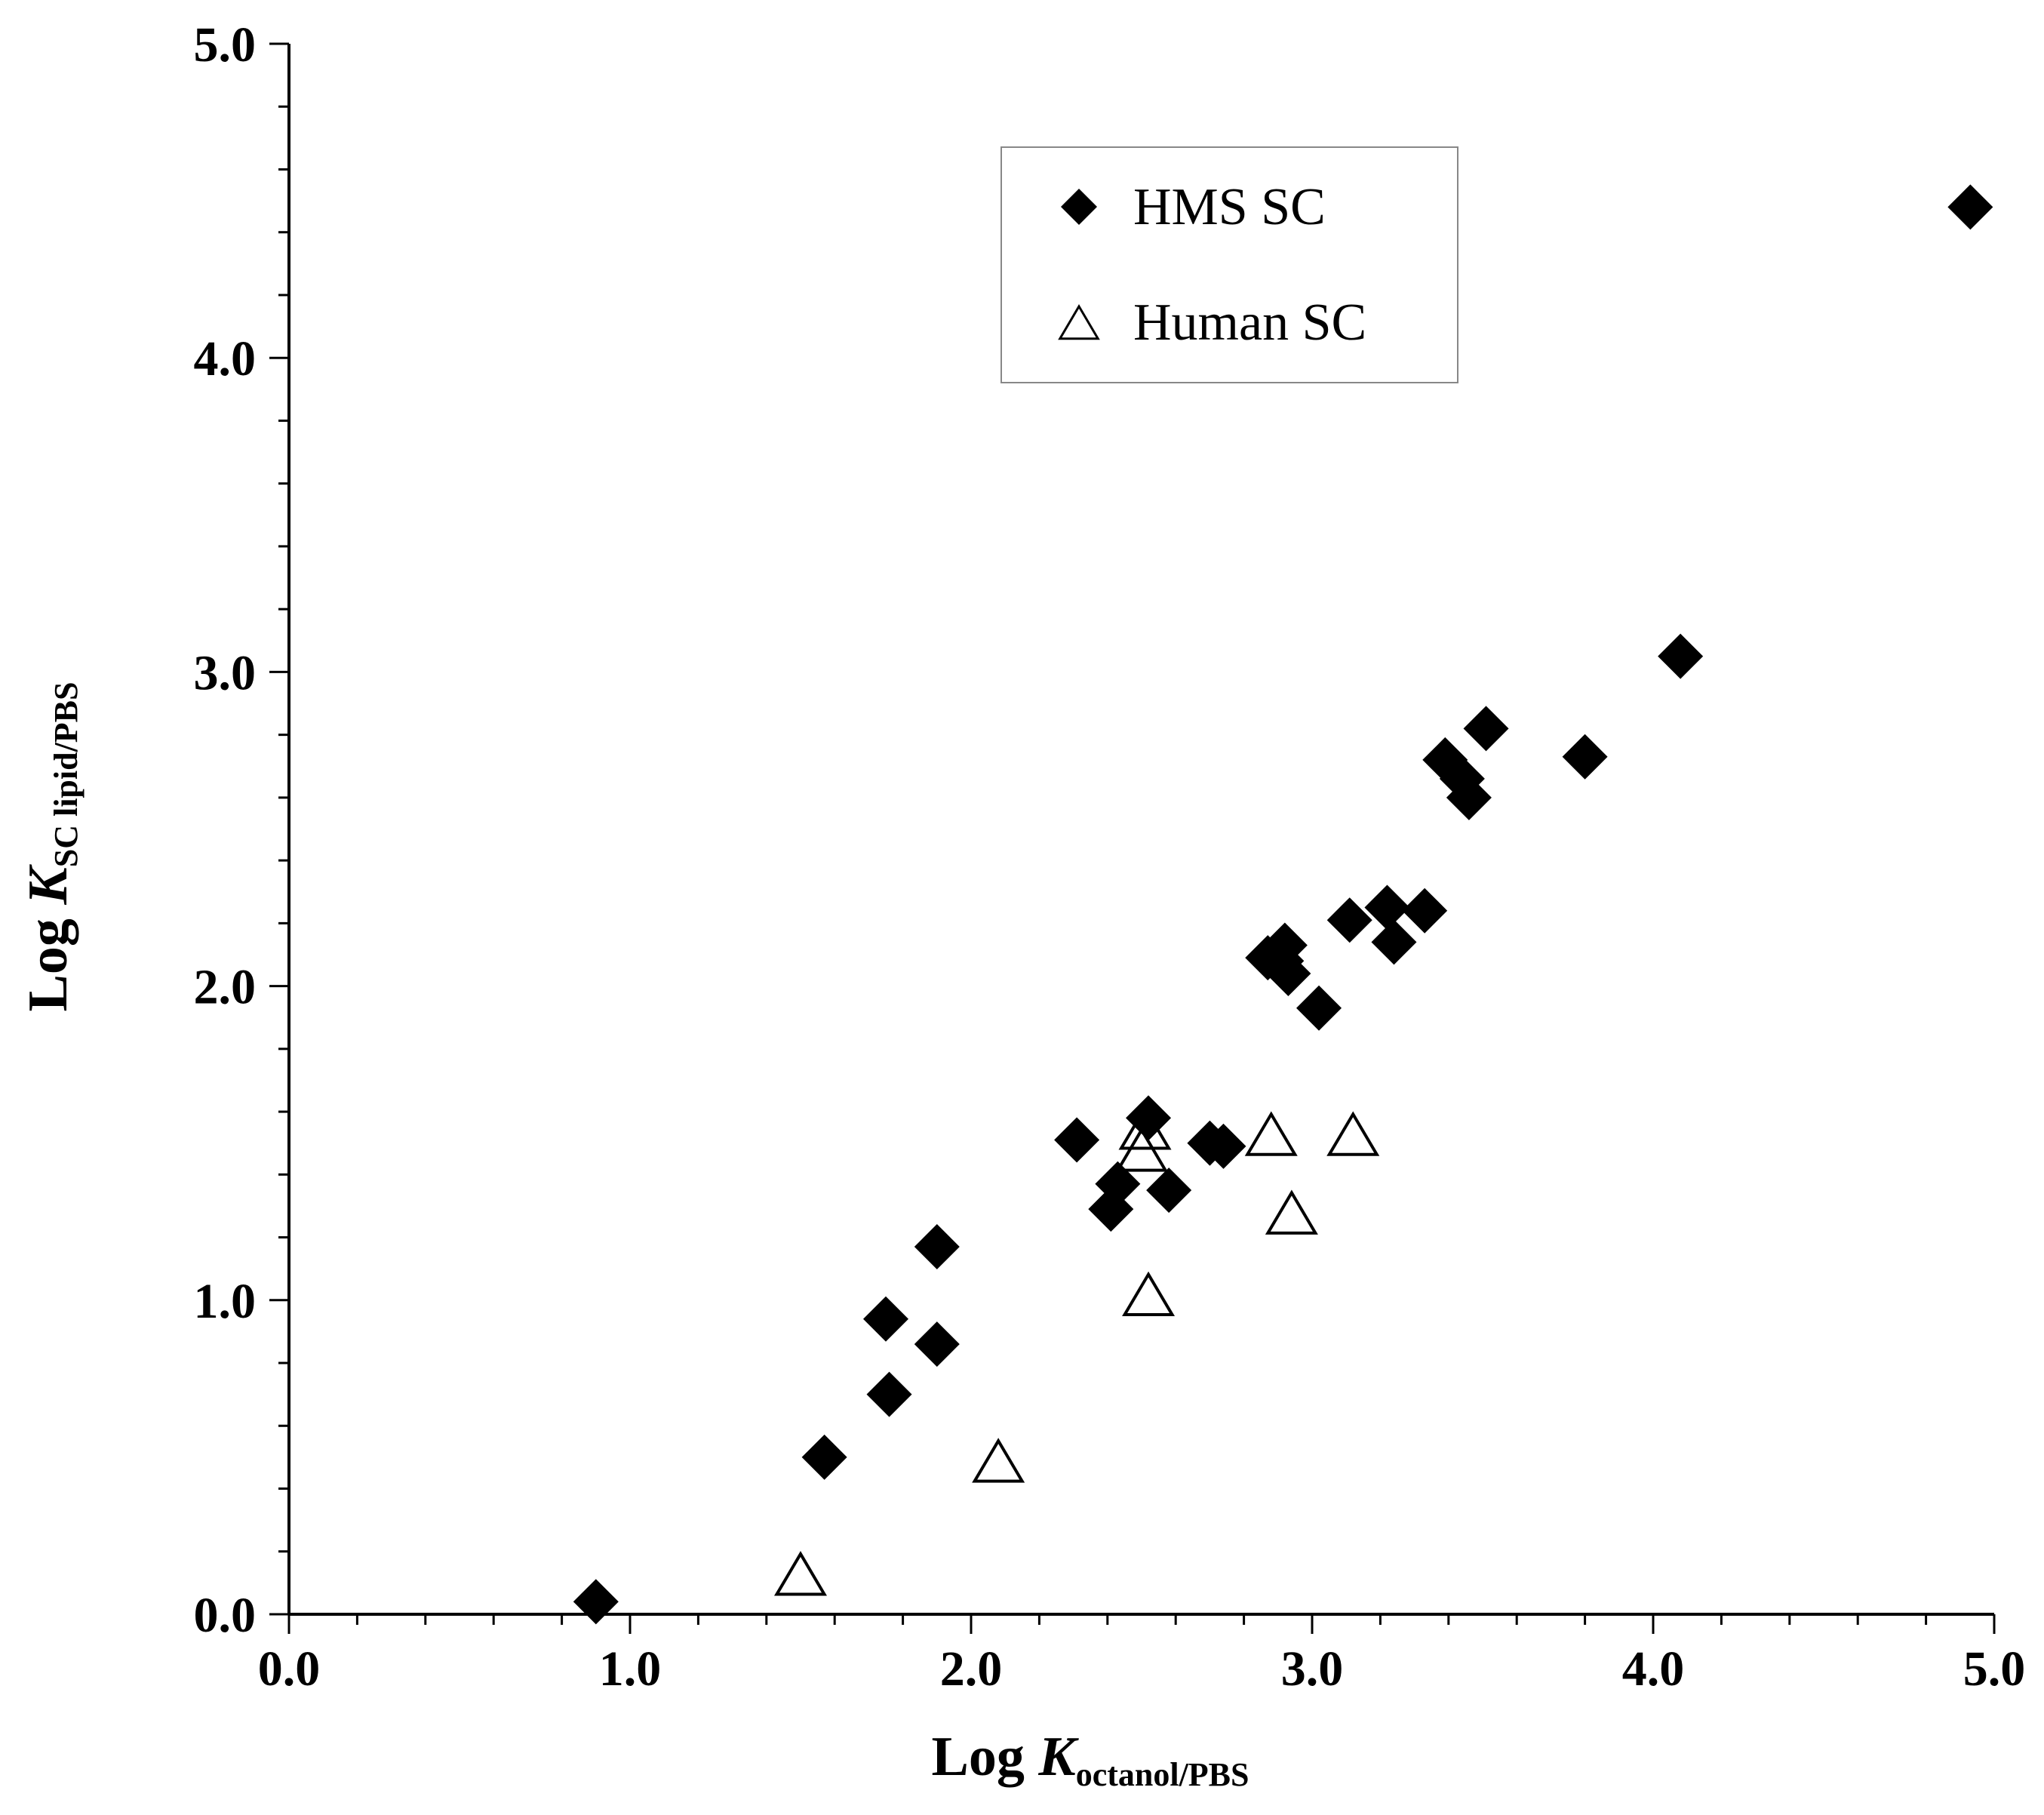  Describe the element at coordinates (226, 44) in the screenshot. I see `y-tick-label: 5.0` at that location.